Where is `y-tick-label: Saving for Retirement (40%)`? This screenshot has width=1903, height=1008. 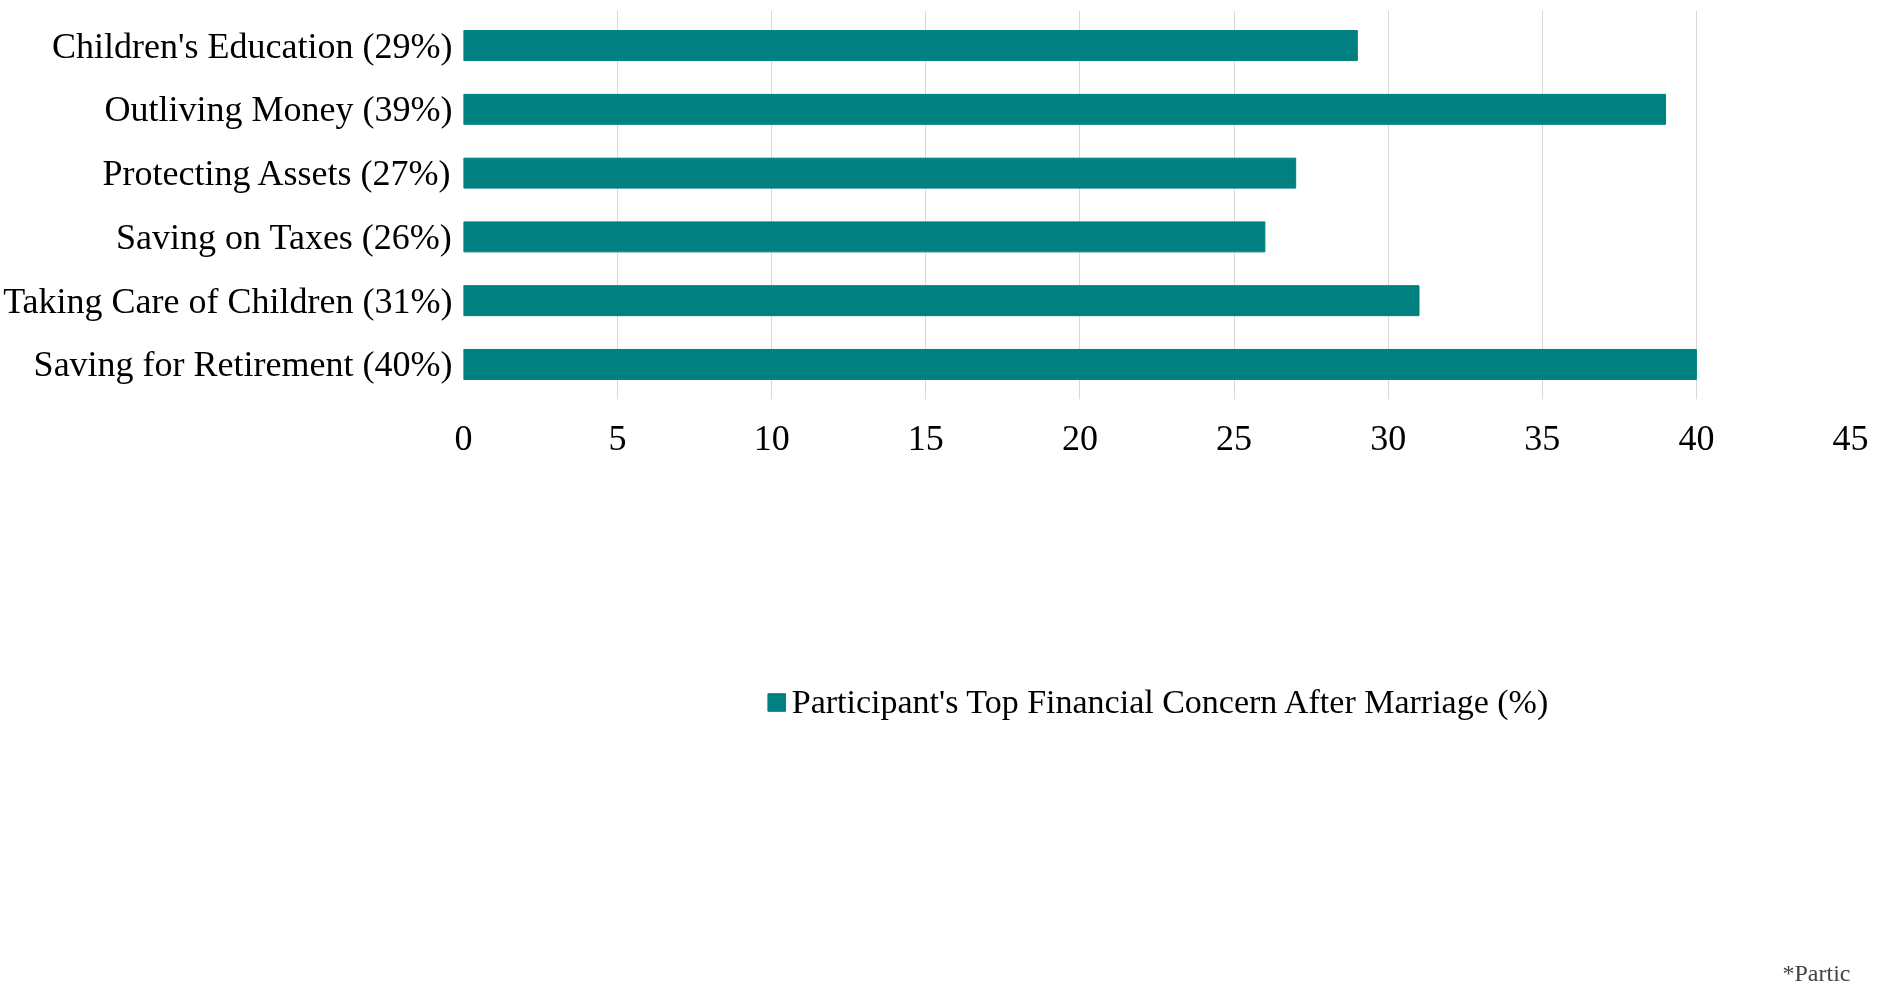 y-tick-label: Saving for Retirement (40%) is located at coordinates (243, 364).